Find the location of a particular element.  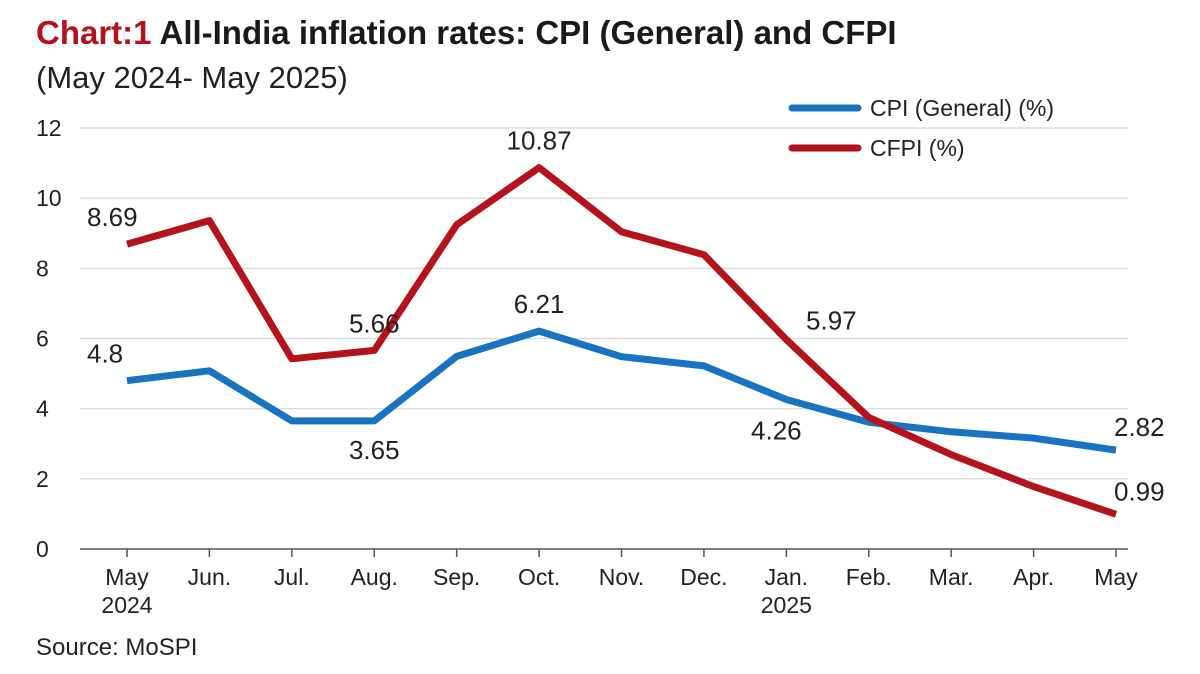

data-label: 10.87 is located at coordinates (539, 141).